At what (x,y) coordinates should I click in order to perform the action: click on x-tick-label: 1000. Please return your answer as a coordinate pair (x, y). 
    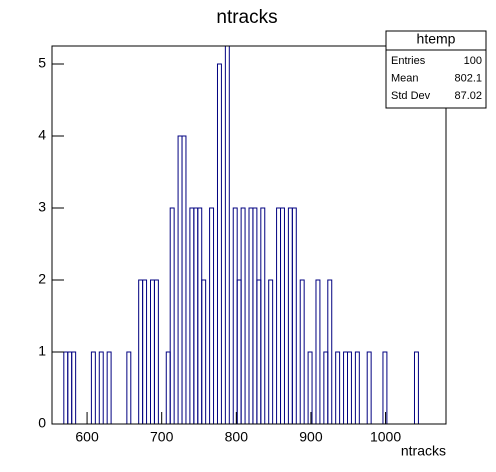
    Looking at the image, I should click on (385, 437).